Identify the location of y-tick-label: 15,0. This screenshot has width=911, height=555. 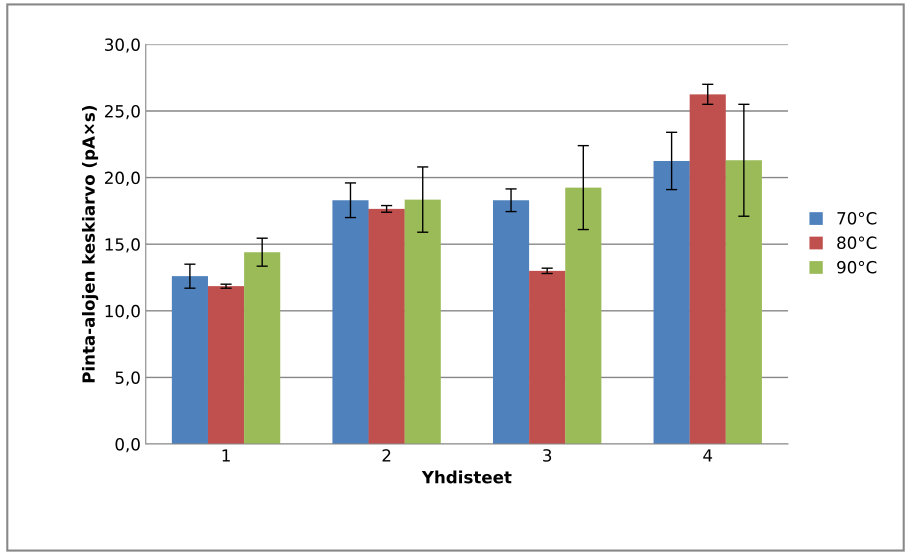
(123, 245).